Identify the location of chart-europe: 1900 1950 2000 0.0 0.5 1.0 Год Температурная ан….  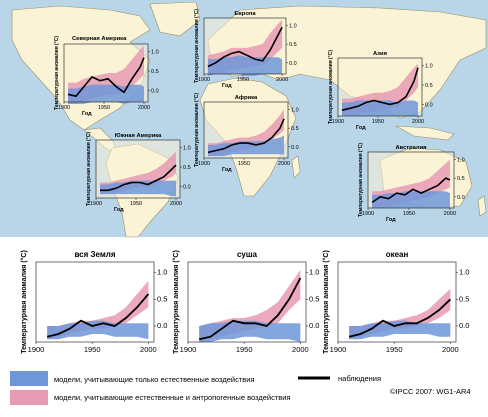
(245, 49).